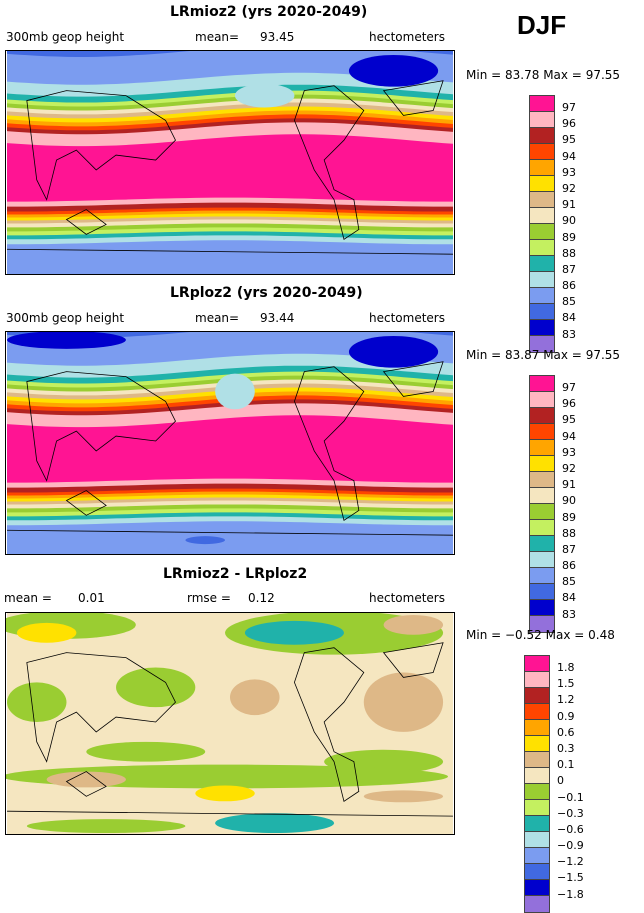 The width and height of the screenshot is (644, 913). What do you see at coordinates (569, 420) in the screenshot?
I see `colorbar-label: 95` at bounding box center [569, 420].